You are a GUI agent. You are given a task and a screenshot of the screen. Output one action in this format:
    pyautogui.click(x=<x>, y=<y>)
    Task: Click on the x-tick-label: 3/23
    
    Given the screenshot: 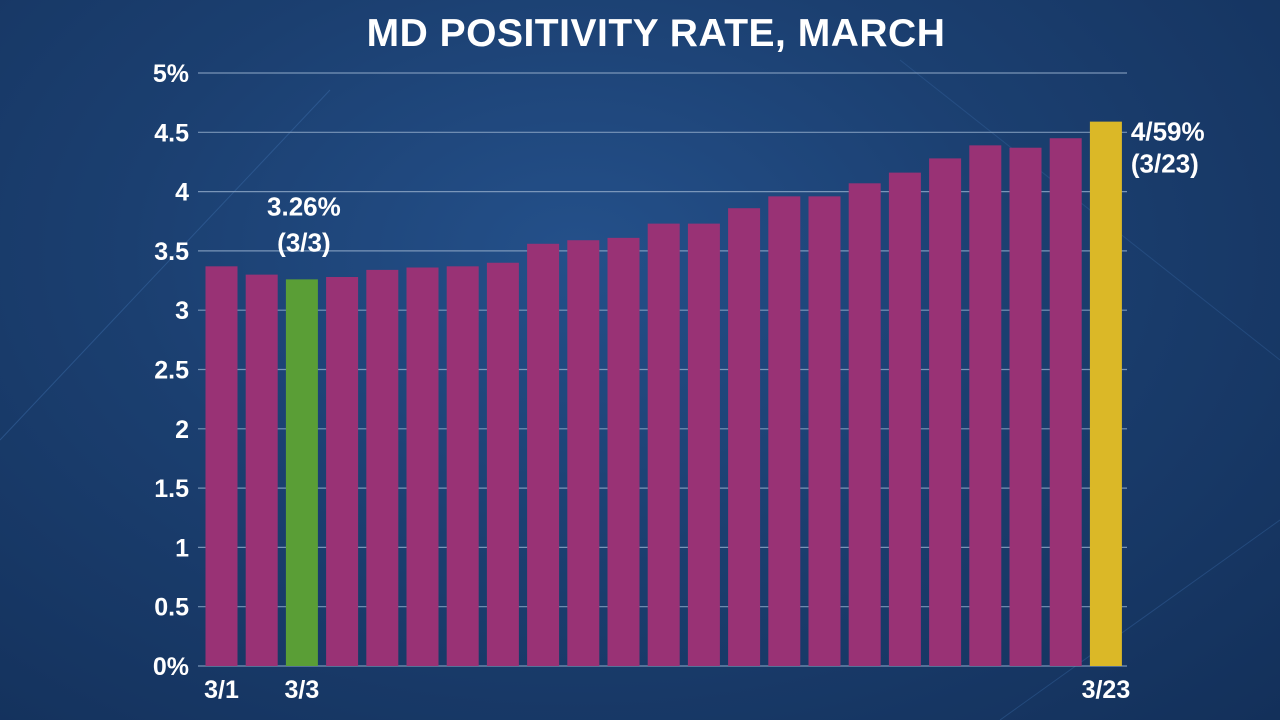 What is the action you would take?
    pyautogui.click(x=1106, y=690)
    